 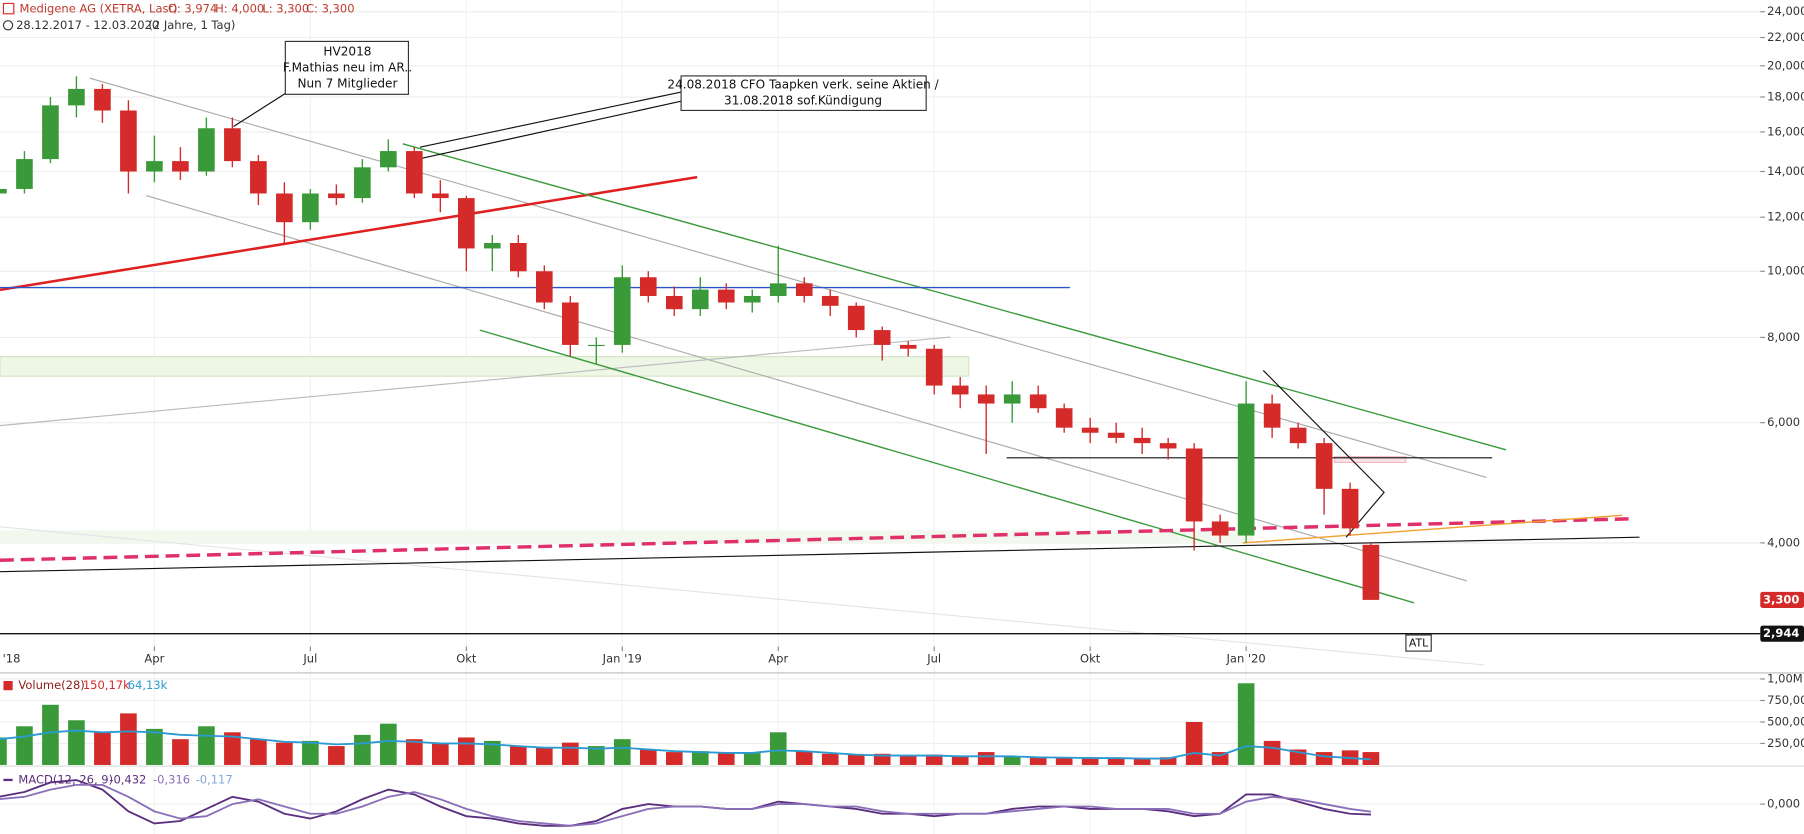 I want to click on y-tick-label: 14,000, so click(x=1785, y=171).